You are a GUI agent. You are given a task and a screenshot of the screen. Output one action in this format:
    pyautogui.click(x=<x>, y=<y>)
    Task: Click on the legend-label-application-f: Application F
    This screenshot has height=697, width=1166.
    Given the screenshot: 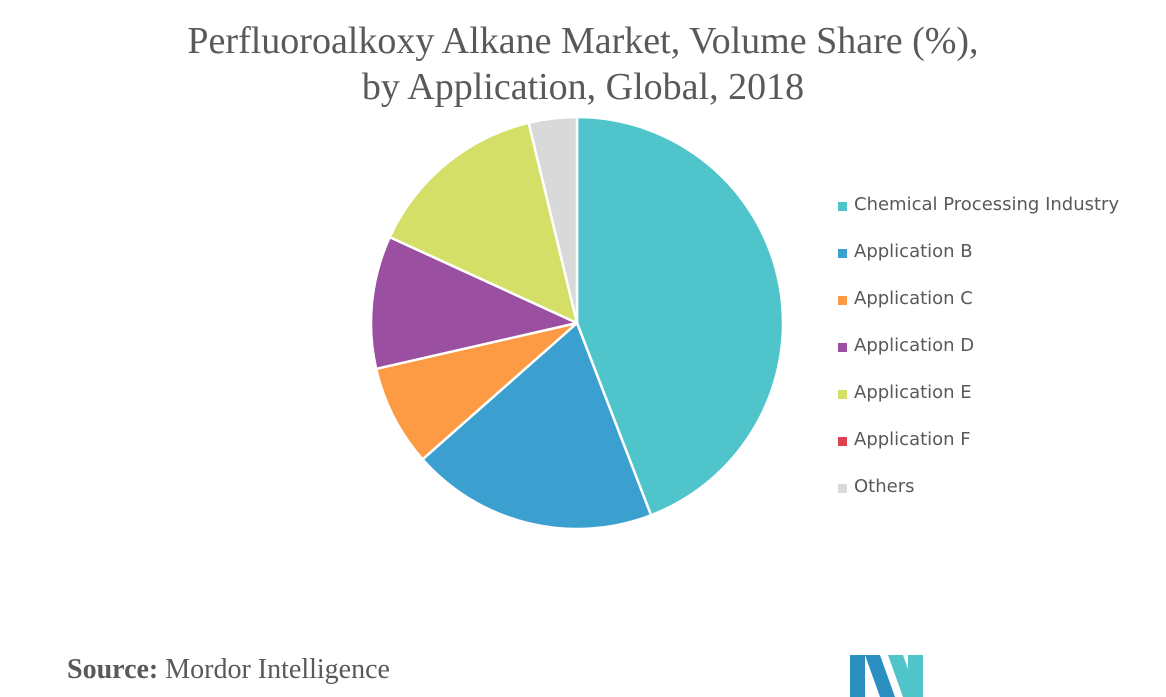 What is the action you would take?
    pyautogui.click(x=912, y=439)
    